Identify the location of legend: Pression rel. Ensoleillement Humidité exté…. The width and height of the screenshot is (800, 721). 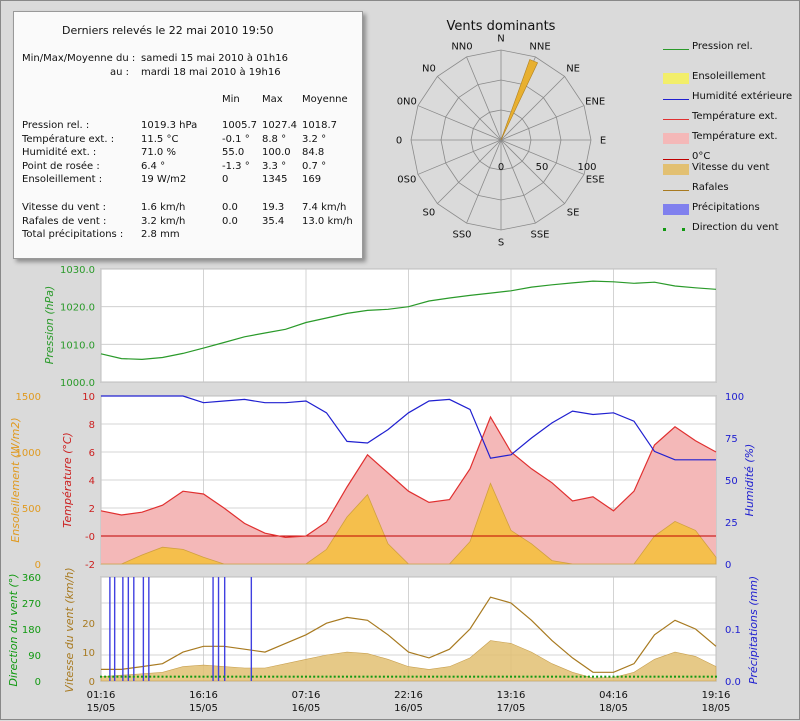
(725, 140).